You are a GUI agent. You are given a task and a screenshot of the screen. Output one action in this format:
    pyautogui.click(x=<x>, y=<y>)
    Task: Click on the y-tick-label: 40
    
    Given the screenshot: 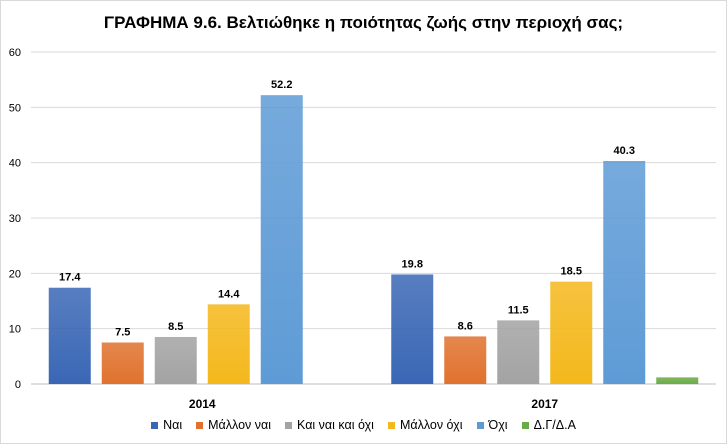 What is the action you would take?
    pyautogui.click(x=15, y=164)
    